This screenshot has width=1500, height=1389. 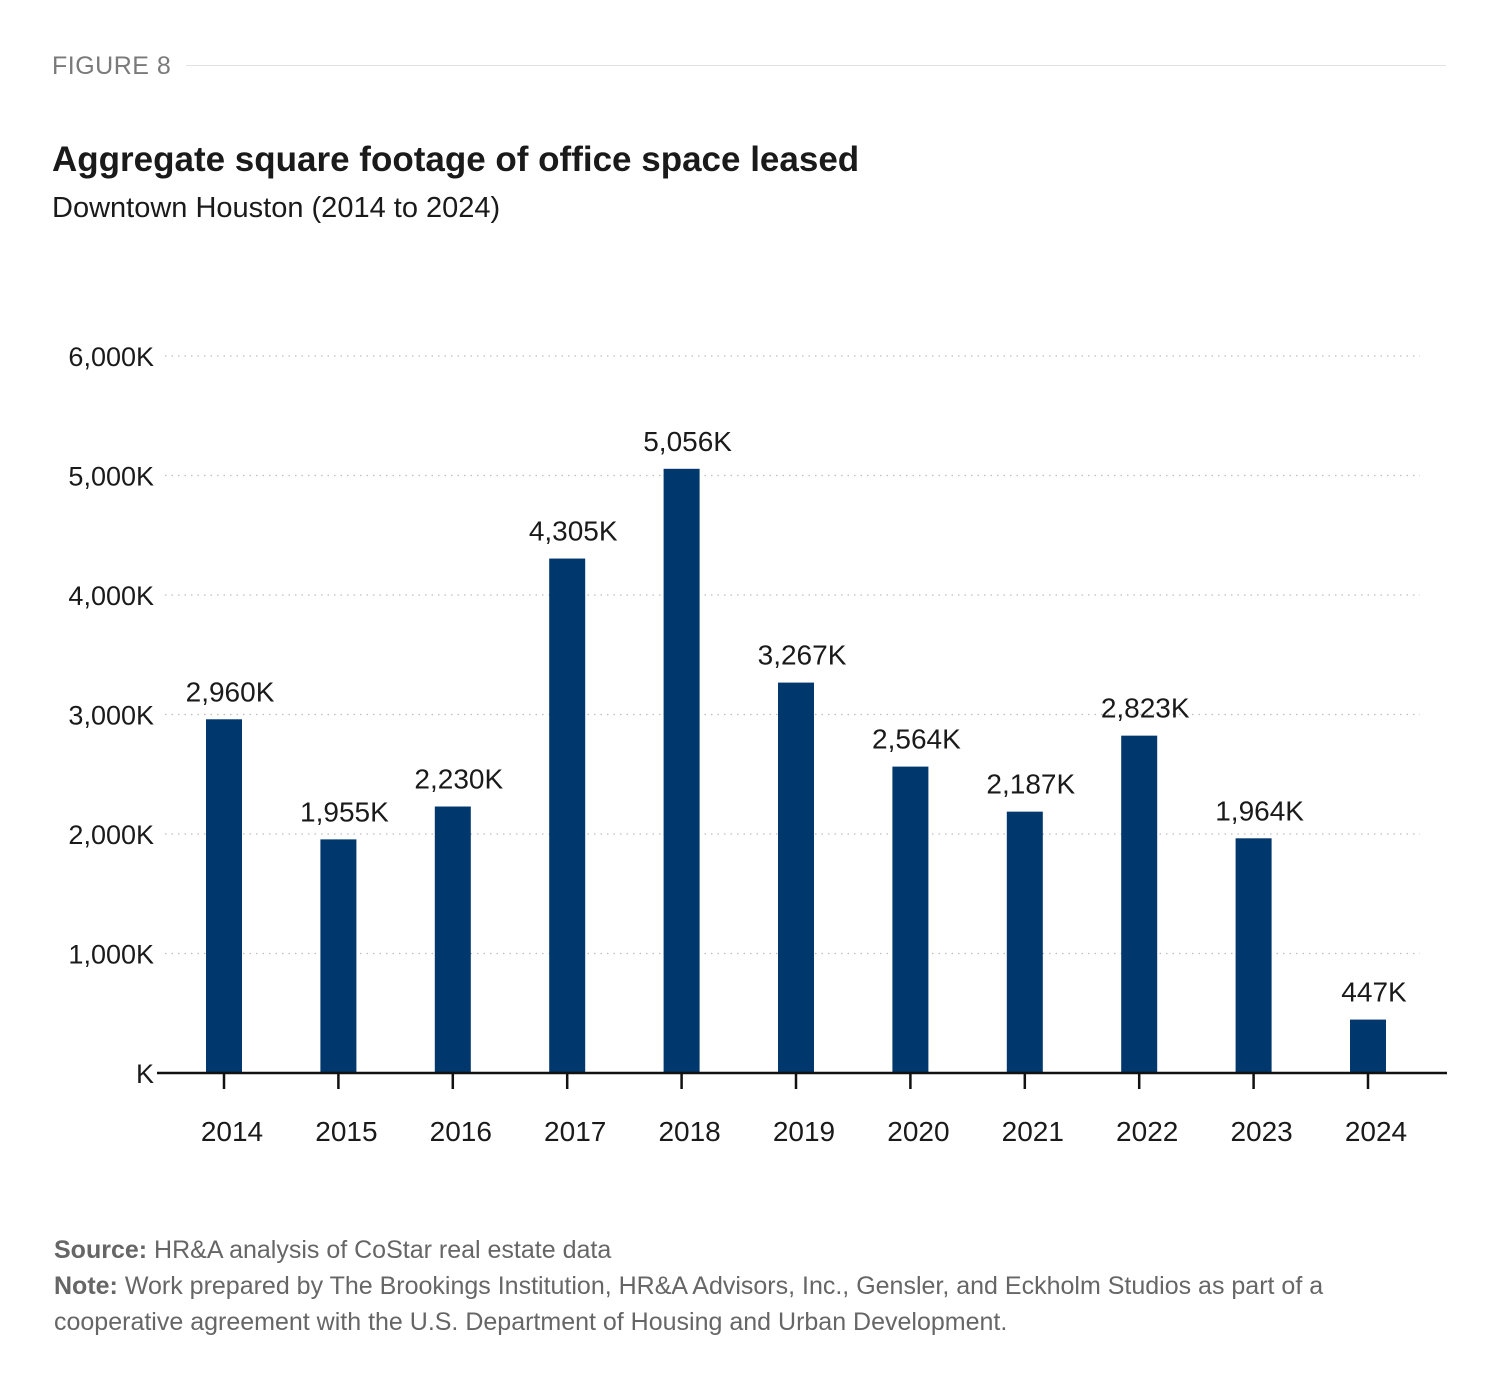 What do you see at coordinates (111, 955) in the screenshot?
I see `y-tick-label: 1,000K` at bounding box center [111, 955].